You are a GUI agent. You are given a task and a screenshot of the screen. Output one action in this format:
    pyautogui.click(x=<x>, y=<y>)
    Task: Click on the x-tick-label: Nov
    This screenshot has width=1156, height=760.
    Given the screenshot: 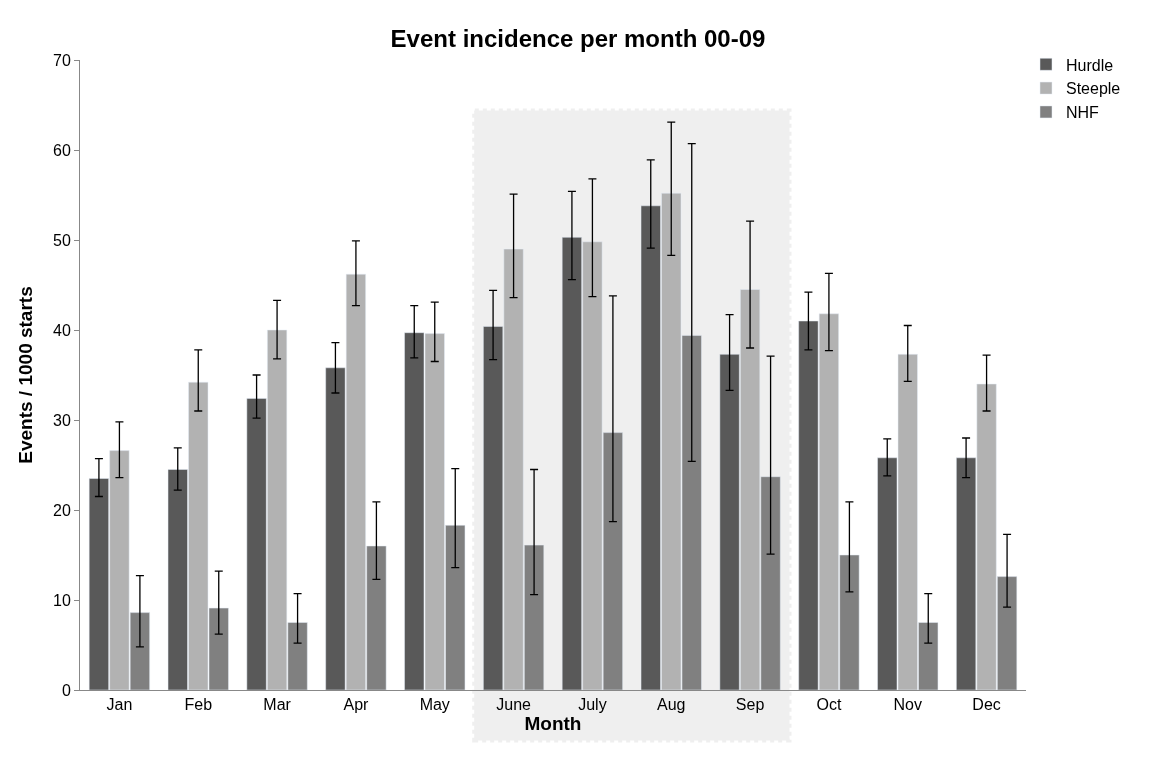 What is the action you would take?
    pyautogui.click(x=907, y=705)
    